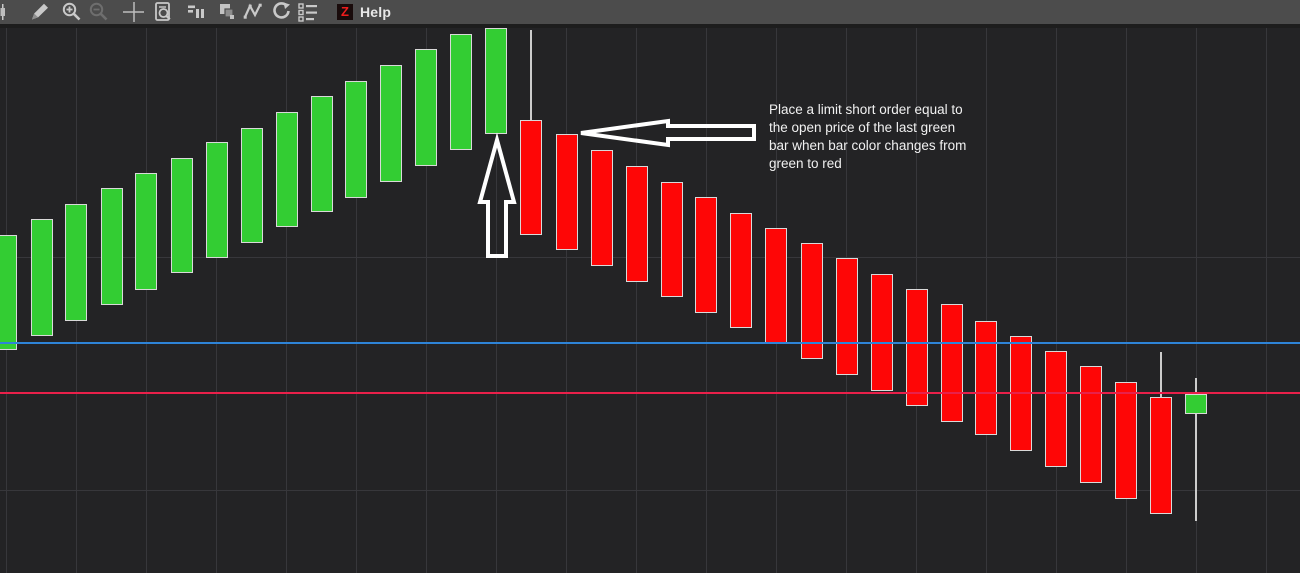  Describe the element at coordinates (281, 12) in the screenshot. I see `refresh-icon` at that location.